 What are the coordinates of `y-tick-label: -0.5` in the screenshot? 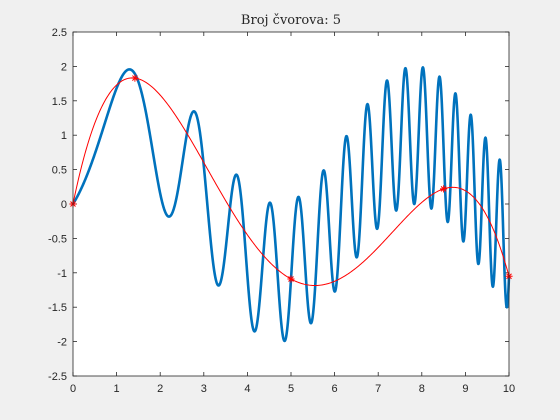 It's located at (57, 239).